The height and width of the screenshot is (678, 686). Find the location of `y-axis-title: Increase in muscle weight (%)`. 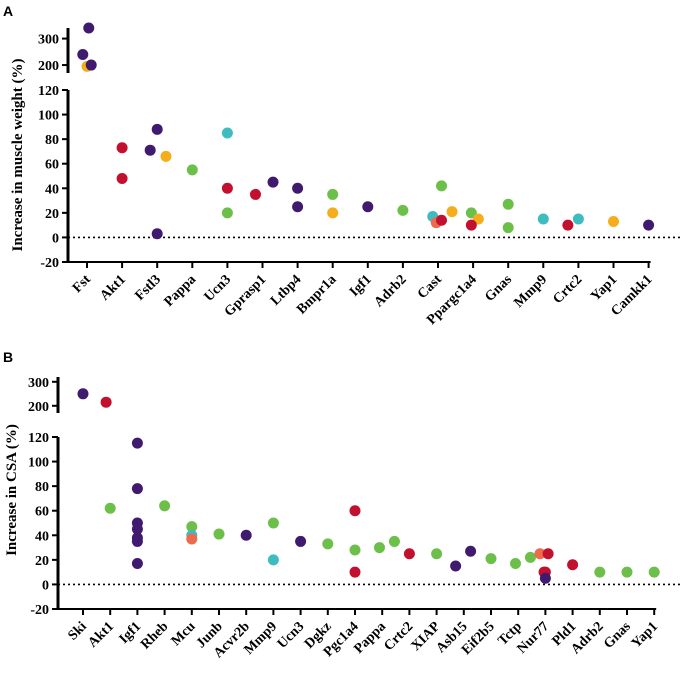

y-axis-title: Increase in muscle weight (%) is located at coordinates (18, 154).